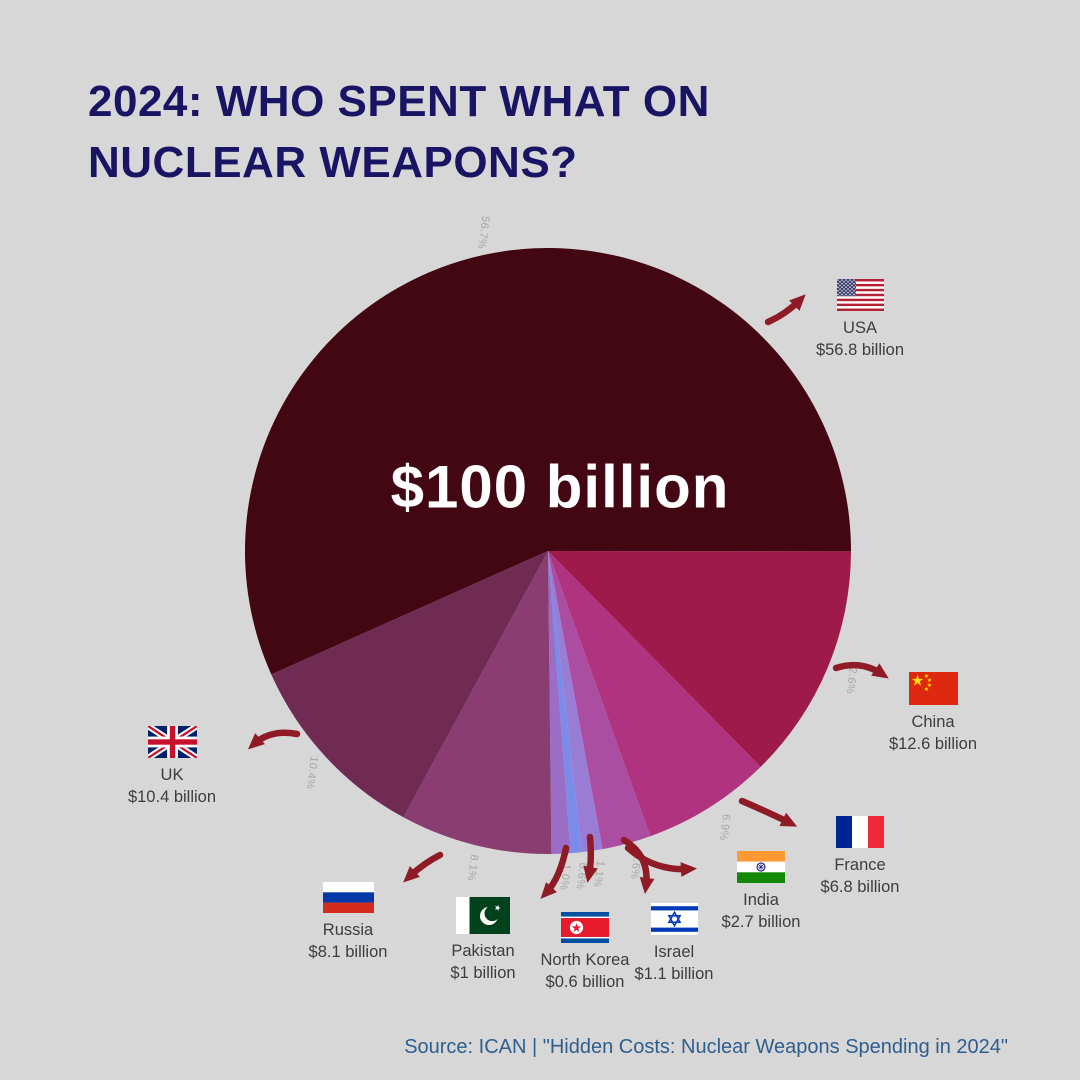 This screenshot has width=1080, height=1080. Describe the element at coordinates (674, 974) in the screenshot. I see `country-amount: $1.1 billion` at that location.